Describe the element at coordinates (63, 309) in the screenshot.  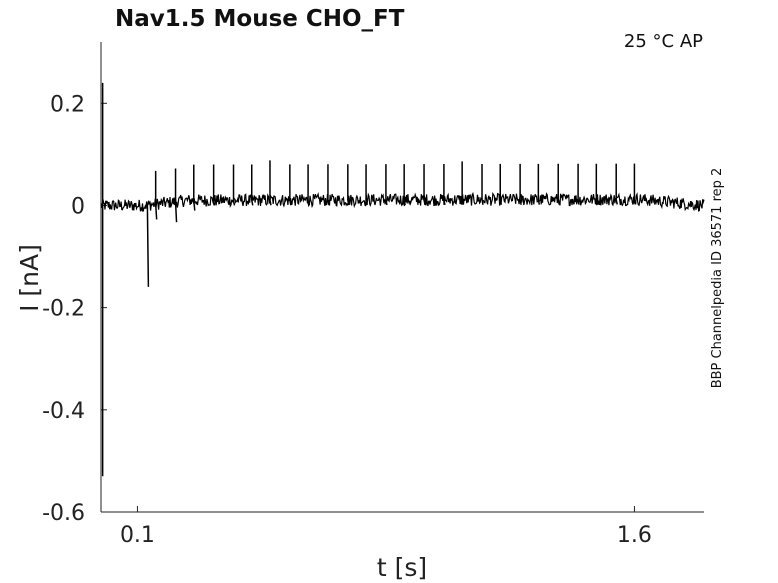
I see `y-tick-label: -0.2` at that location.